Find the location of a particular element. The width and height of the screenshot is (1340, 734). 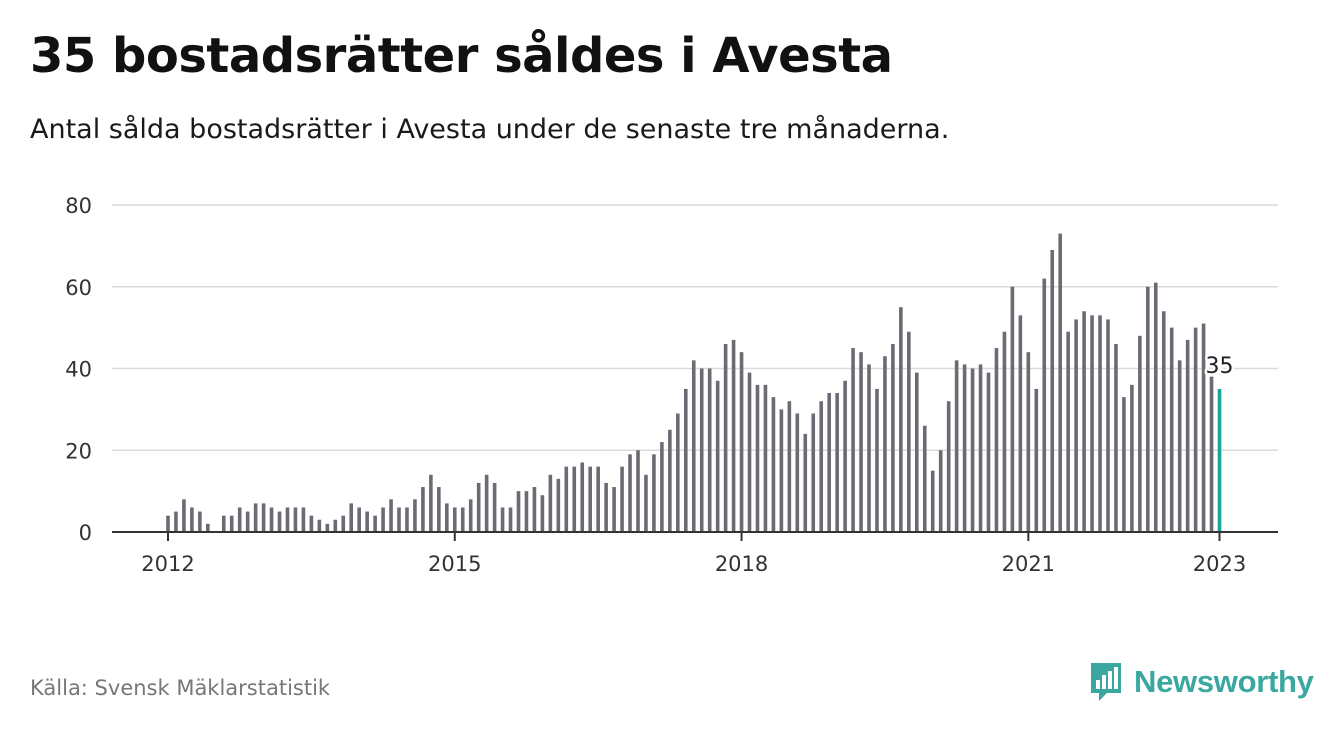

x-tick-label: 2023 is located at coordinates (1219, 564).